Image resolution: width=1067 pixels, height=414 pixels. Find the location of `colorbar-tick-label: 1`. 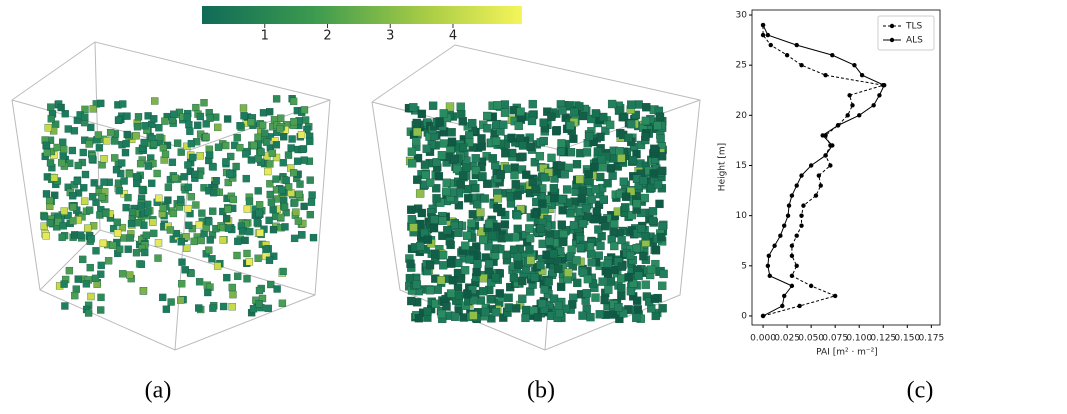

colorbar-tick-label: 1 is located at coordinates (265, 36).